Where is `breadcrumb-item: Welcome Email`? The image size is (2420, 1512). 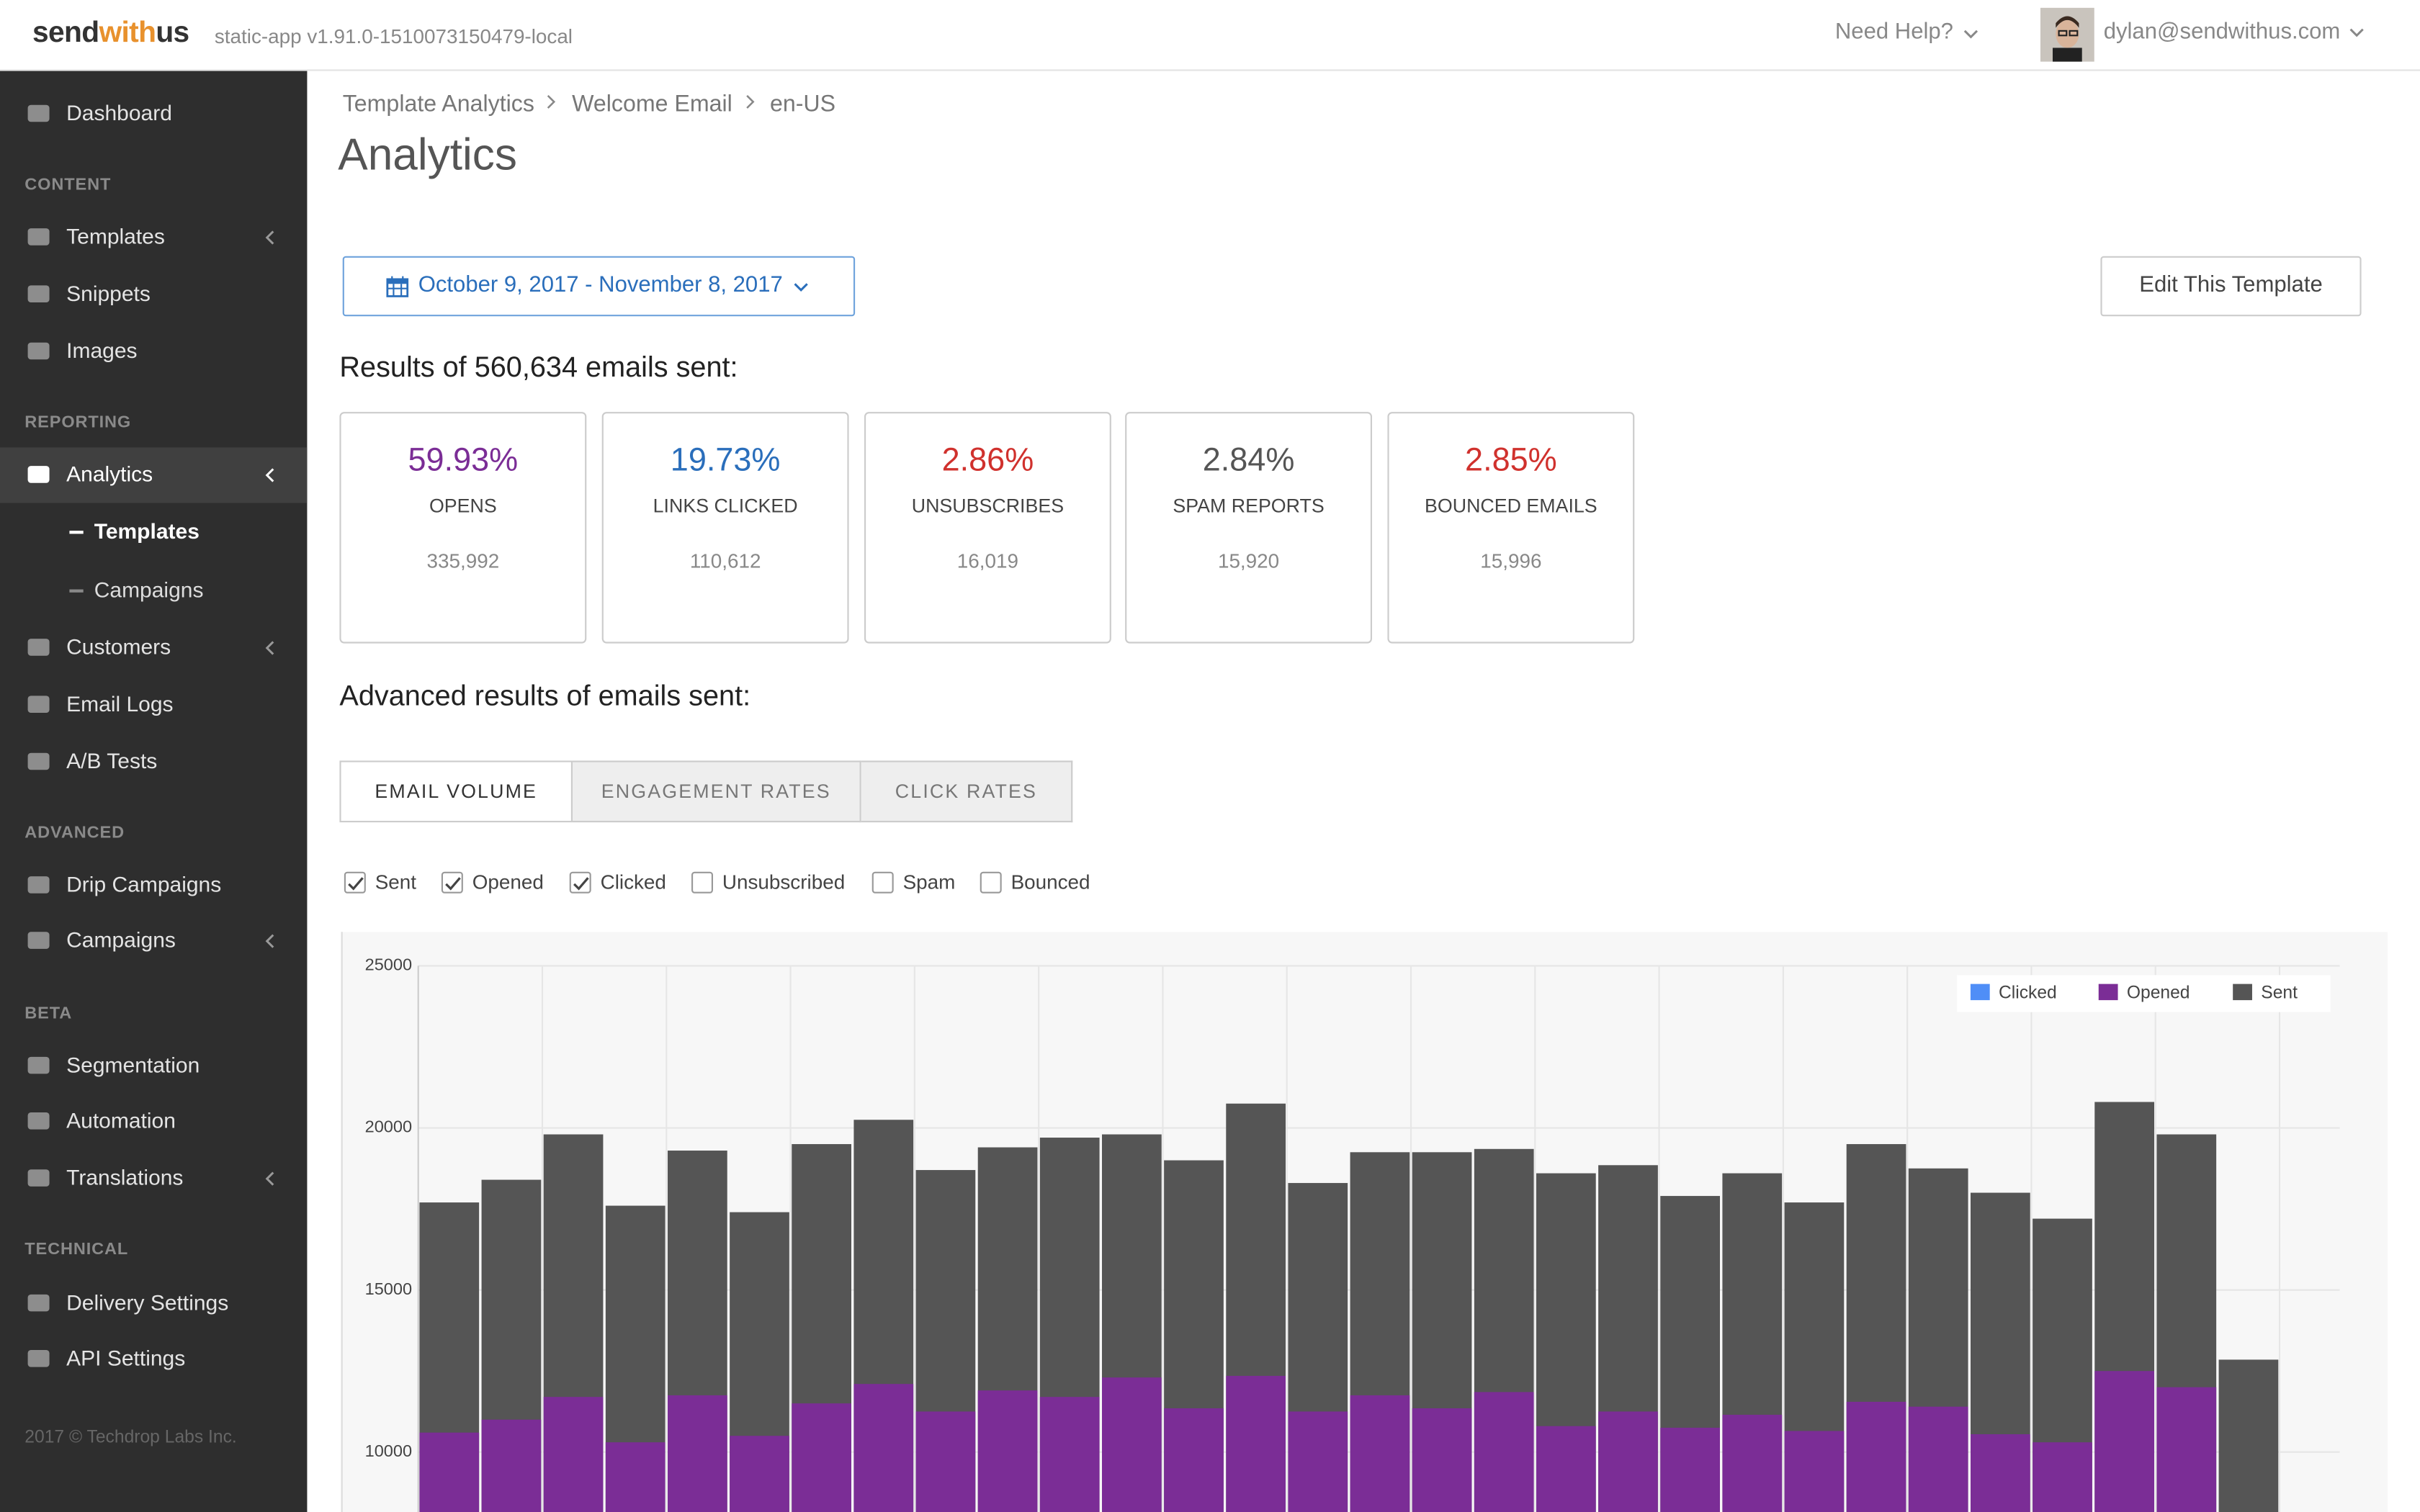 breadcrumb-item: Welcome Email is located at coordinates (652, 104).